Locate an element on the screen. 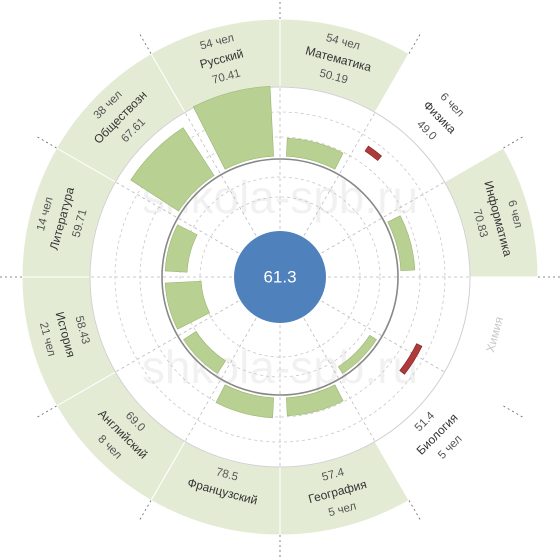 Image resolution: width=560 pixels, height=560 pixels. subject-6-avg-label: 78.5 is located at coordinates (227, 474).